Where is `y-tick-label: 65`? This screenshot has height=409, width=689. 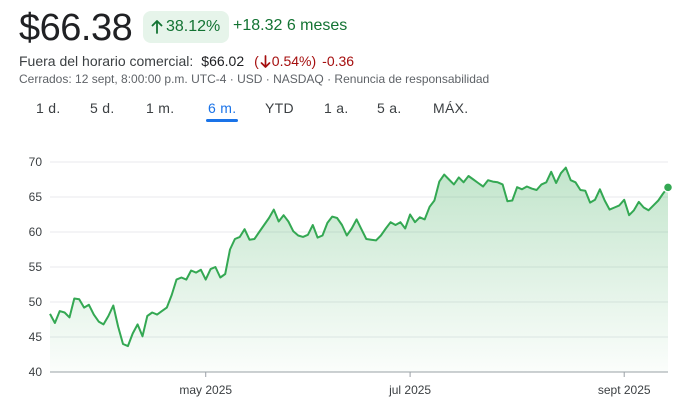
y-tick-label: 65 is located at coordinates (36, 197).